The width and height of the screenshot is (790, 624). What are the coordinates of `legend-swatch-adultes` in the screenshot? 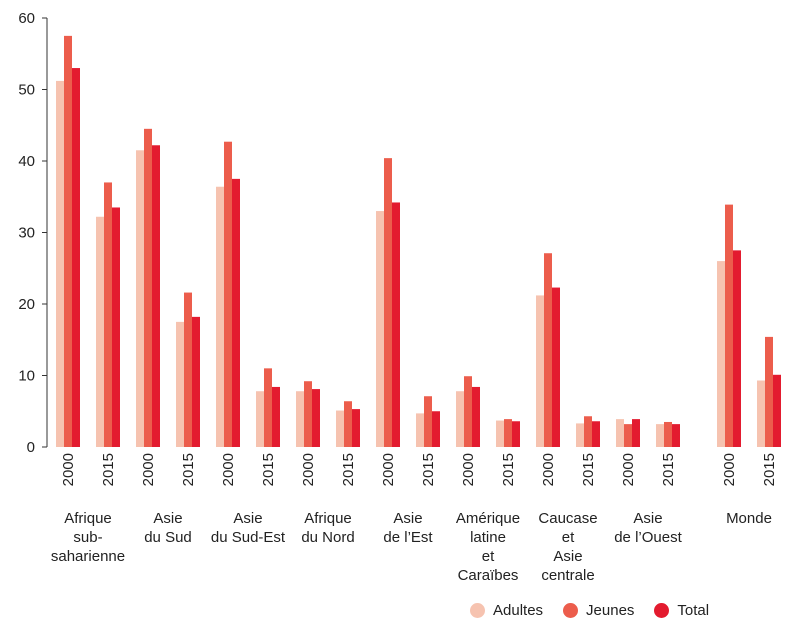 It's located at (477, 610).